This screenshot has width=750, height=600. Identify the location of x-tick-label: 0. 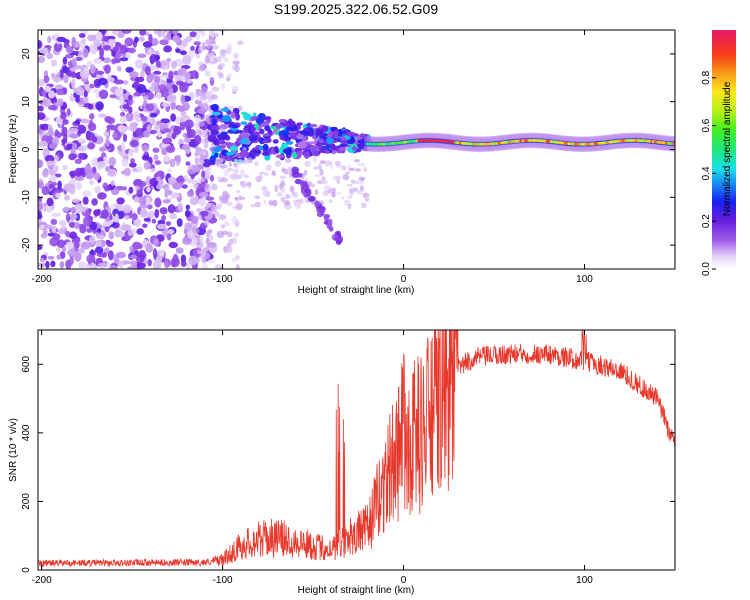
(404, 279).